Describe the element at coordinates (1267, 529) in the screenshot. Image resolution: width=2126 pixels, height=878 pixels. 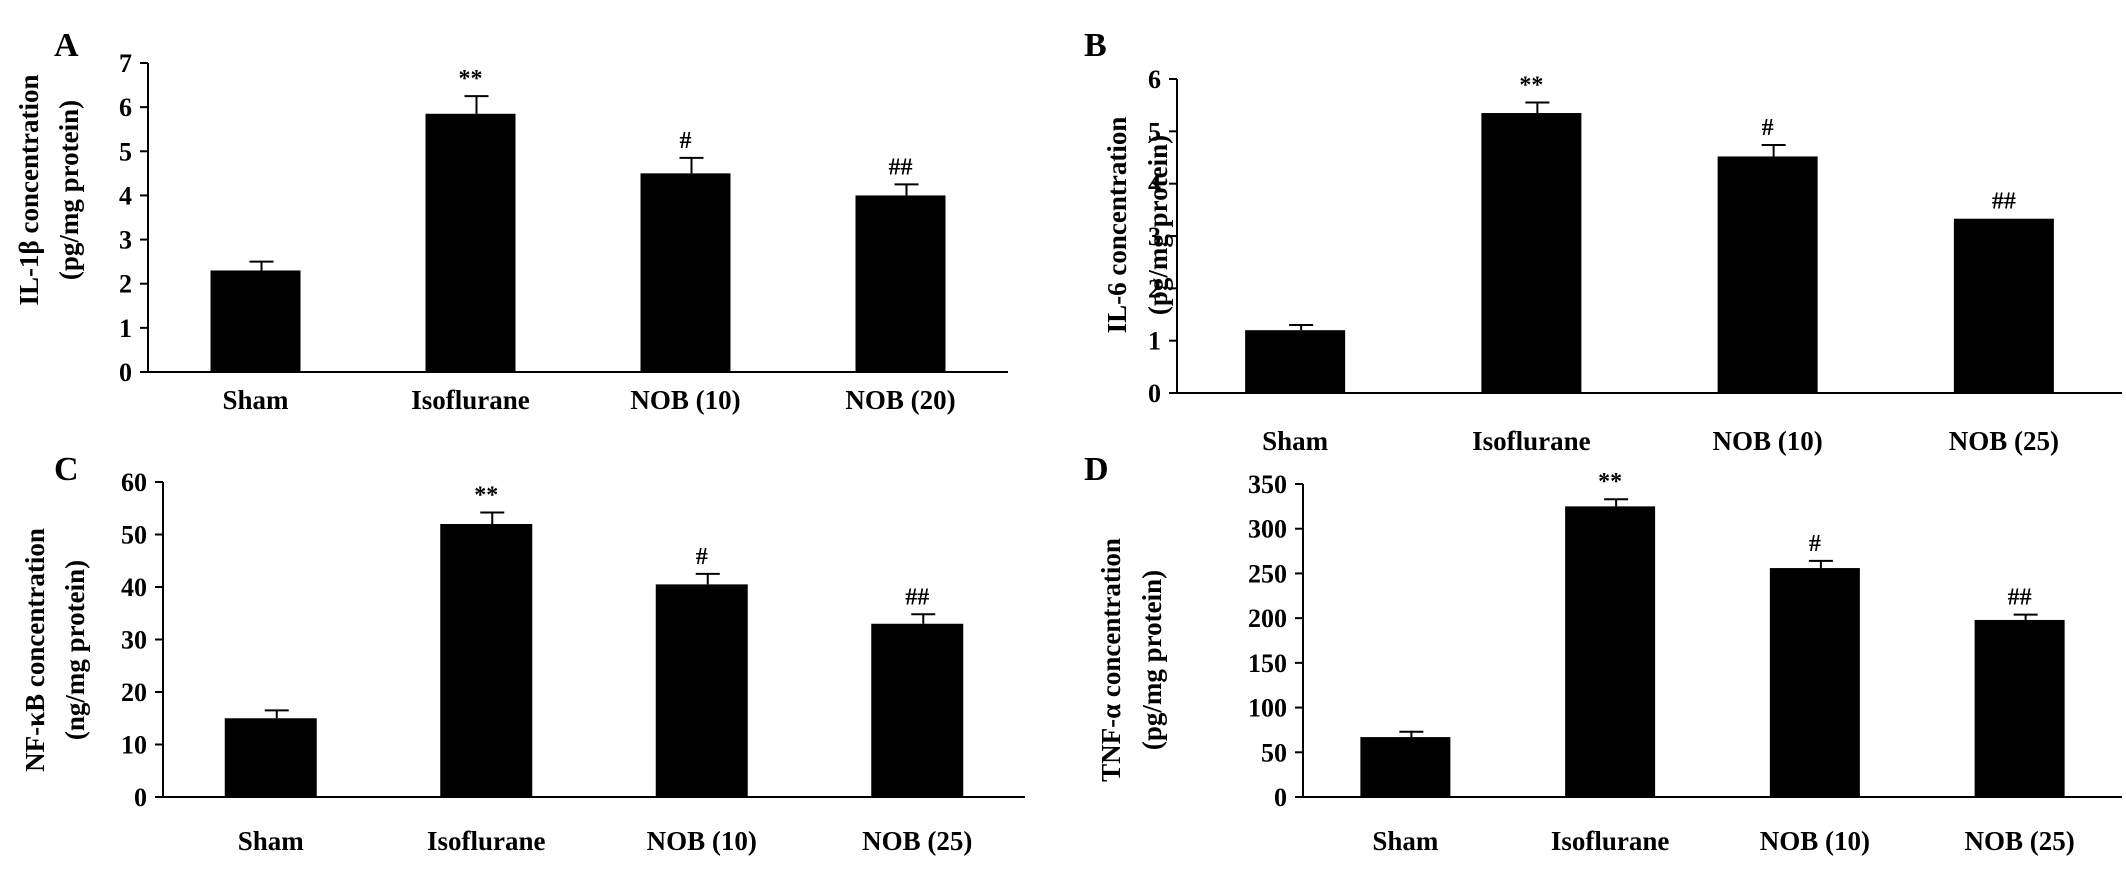
I see `y-tick-label: 300` at that location.